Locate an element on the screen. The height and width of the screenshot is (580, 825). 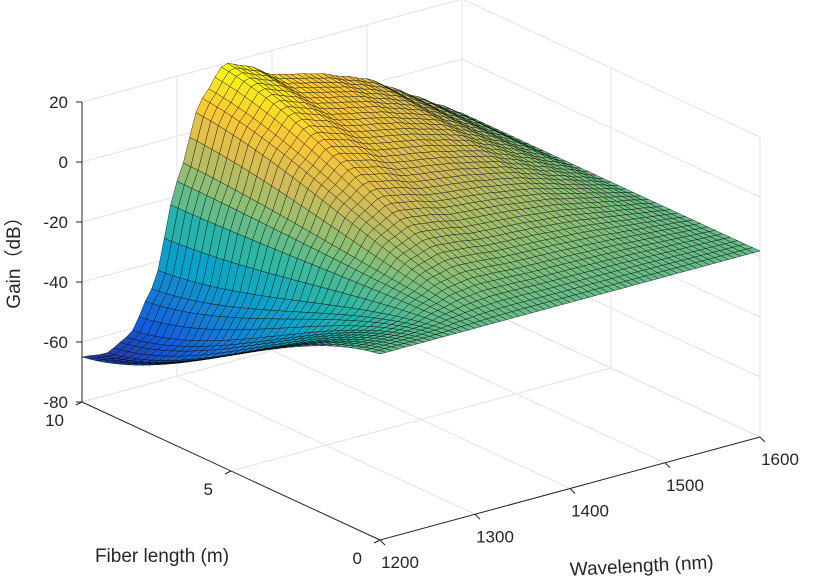
x-tick-label: 1200 is located at coordinates (400, 562).